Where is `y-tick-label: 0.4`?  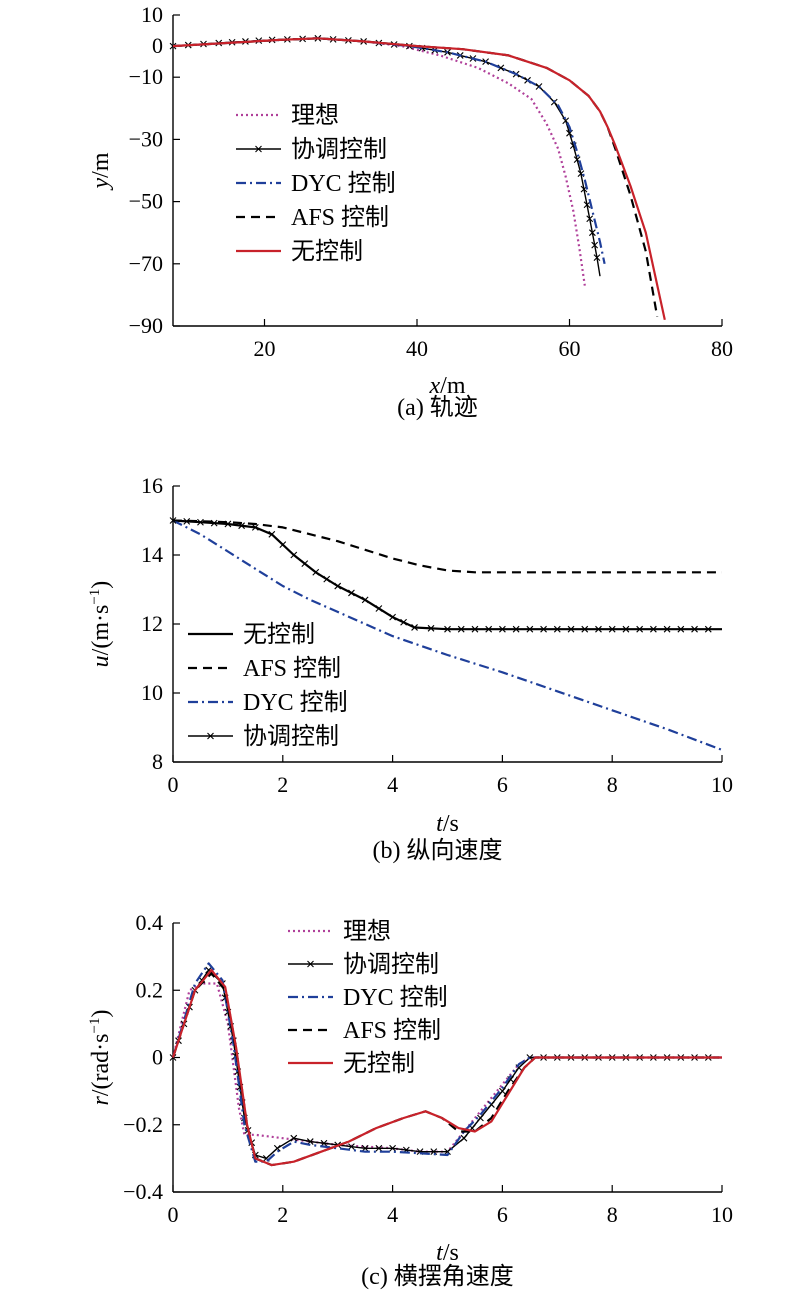
y-tick-label: 0.4 is located at coordinates (150, 922).